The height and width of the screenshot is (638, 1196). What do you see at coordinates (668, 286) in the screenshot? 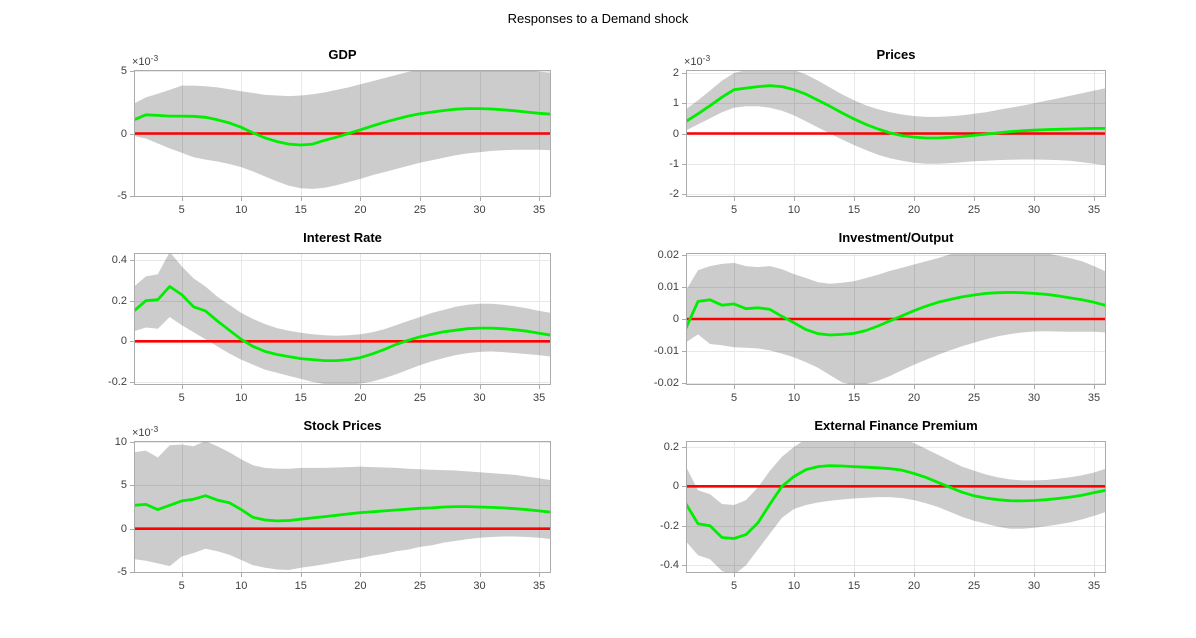
I see `y-tick-label: 0.01` at bounding box center [668, 286].